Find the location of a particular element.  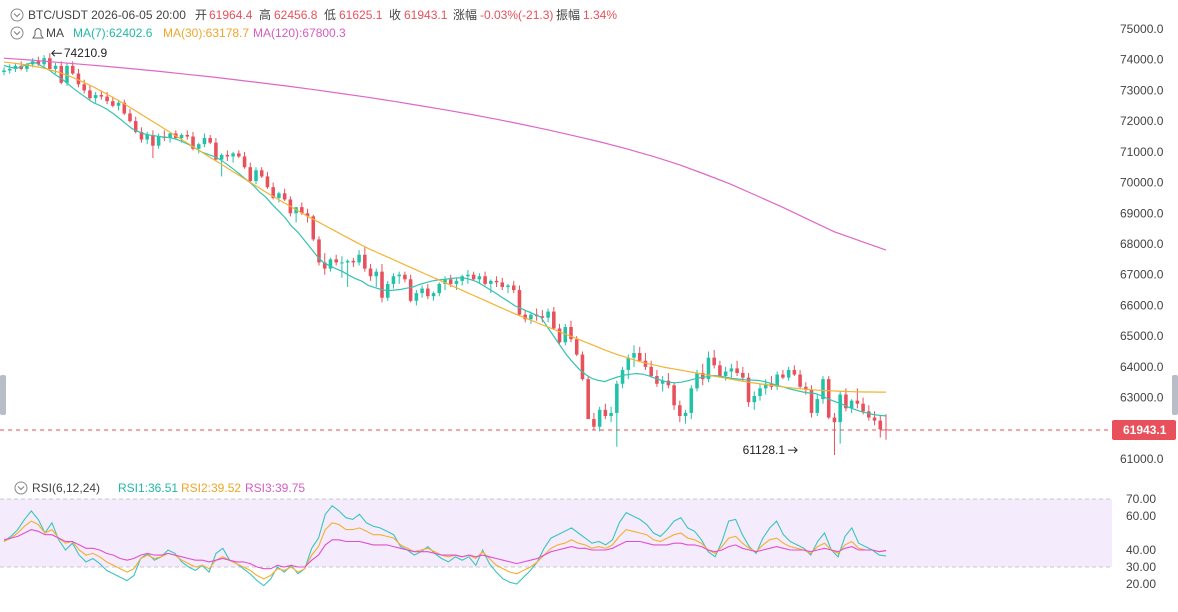

rsi-line-rsi3 is located at coordinates (445, 549).